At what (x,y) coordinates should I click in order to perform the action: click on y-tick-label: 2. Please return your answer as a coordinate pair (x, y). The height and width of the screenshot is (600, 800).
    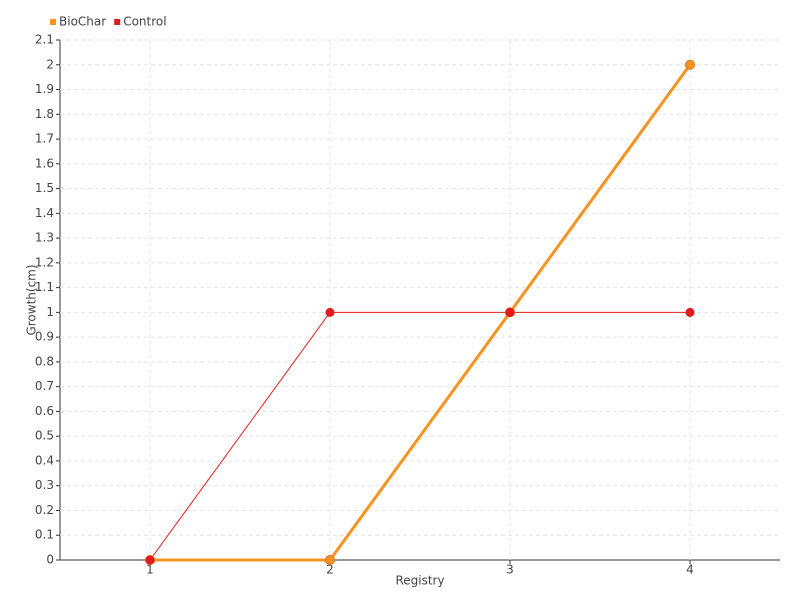
    Looking at the image, I should click on (50, 64).